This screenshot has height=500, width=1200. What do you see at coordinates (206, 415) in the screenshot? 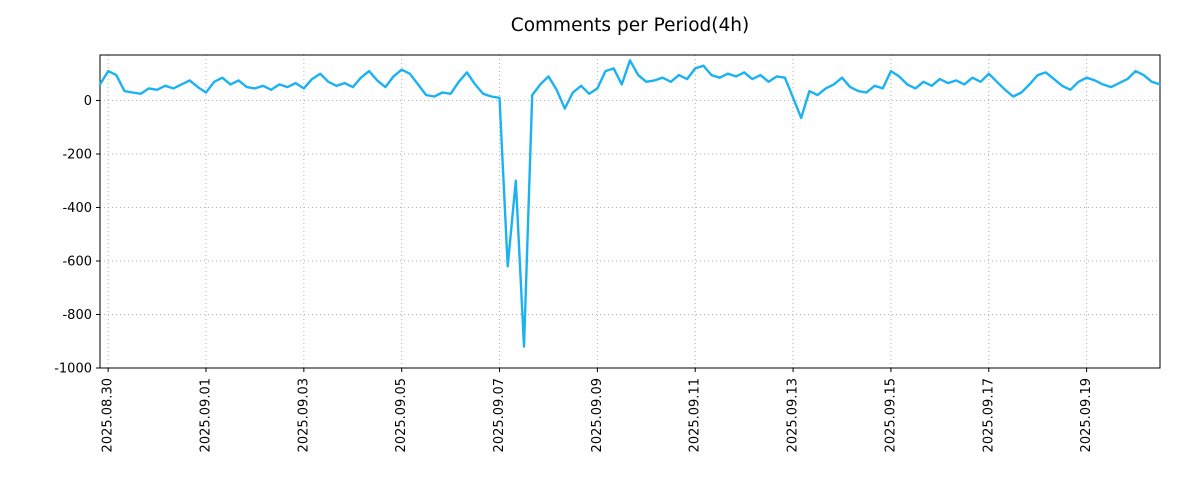
I see `x-axis-tick-label: 2025.09.01` at bounding box center [206, 415].